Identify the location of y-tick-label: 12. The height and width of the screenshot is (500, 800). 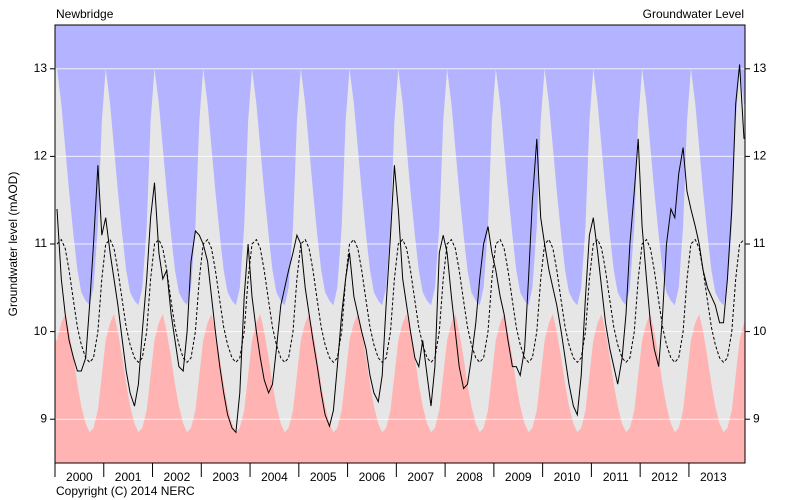
(41, 156).